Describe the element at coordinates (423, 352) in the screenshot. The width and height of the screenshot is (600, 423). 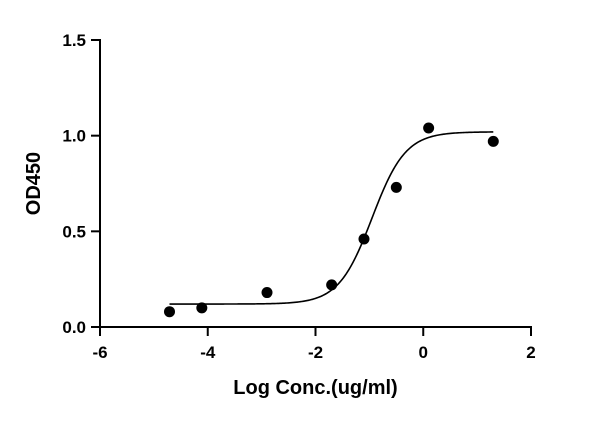
I see `x-tick-label: 0` at that location.